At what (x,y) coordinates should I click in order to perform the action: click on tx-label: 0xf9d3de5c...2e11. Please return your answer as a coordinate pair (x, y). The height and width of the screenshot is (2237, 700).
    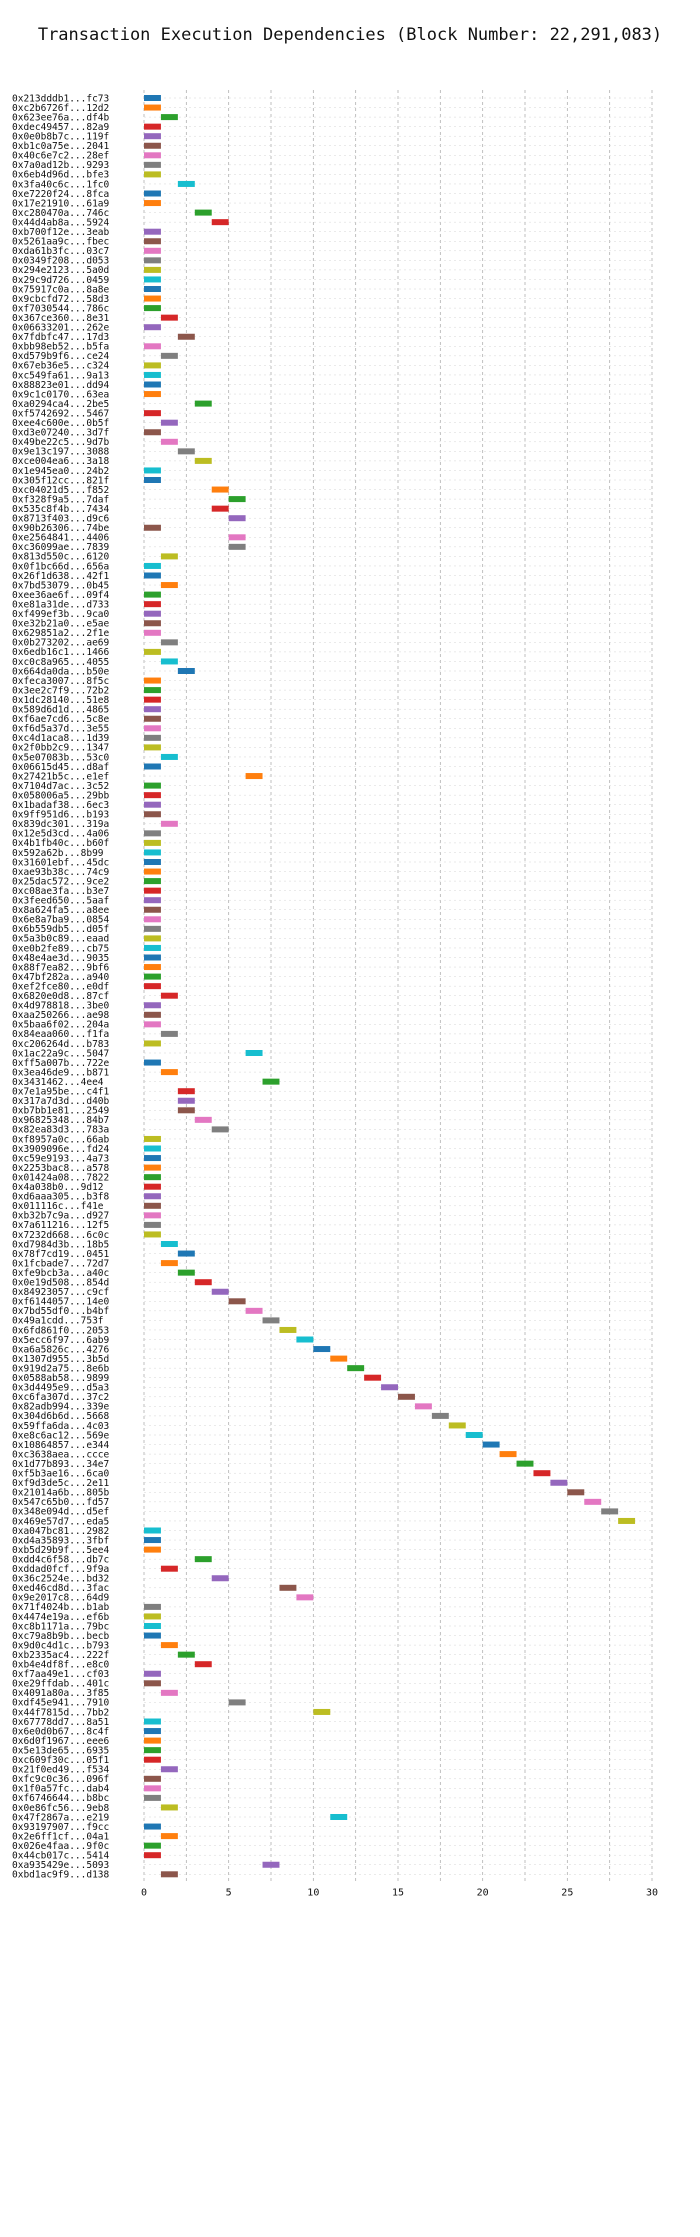
    Looking at the image, I should click on (61, 1483).